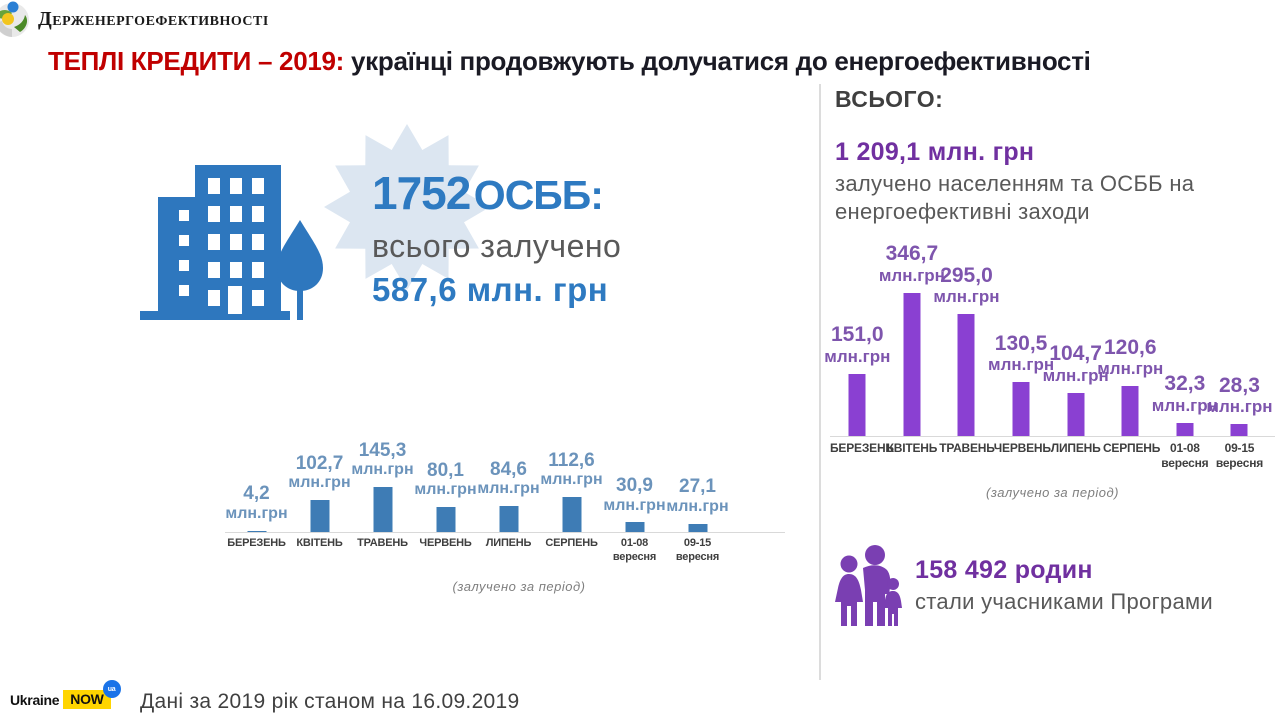 The image size is (1280, 720). Describe the element at coordinates (857, 344) in the screenshot. I see `bar-value-label: 151,0 млн.грн` at that location.